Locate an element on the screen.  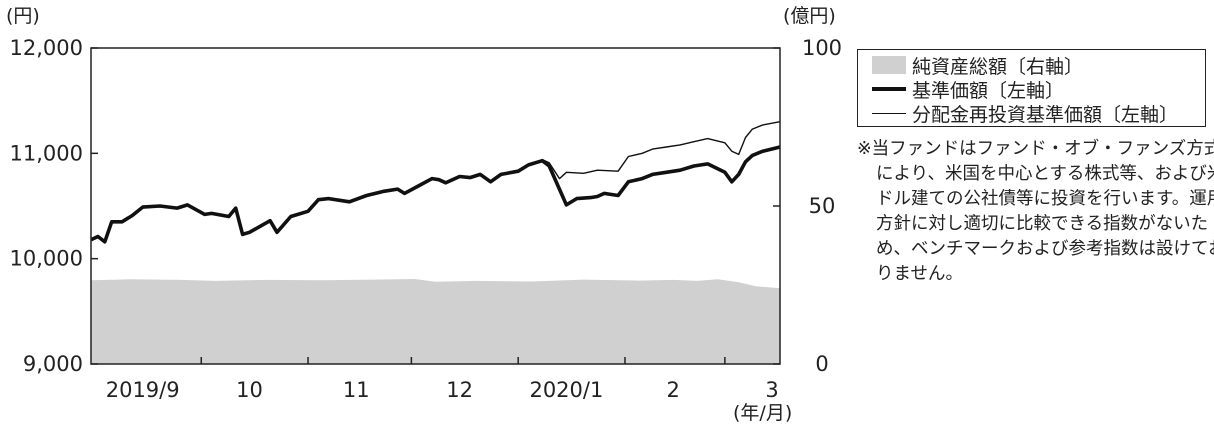
x-tick-label: 11 is located at coordinates (356, 390).